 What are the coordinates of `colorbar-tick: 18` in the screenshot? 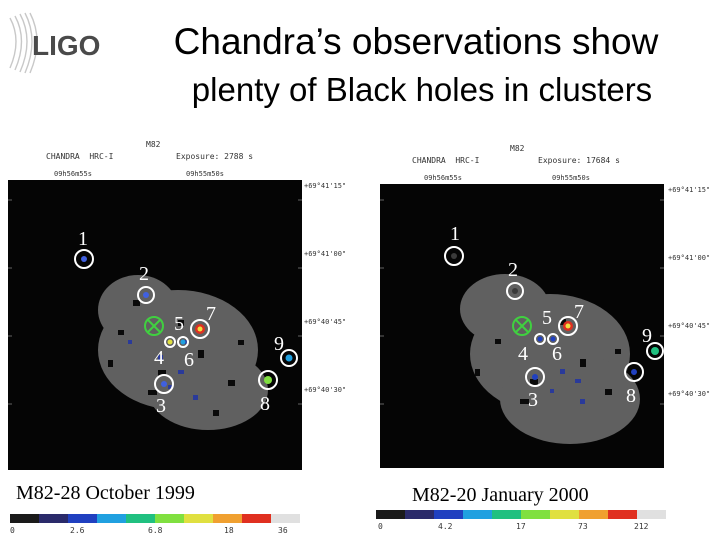 It's located at (229, 530).